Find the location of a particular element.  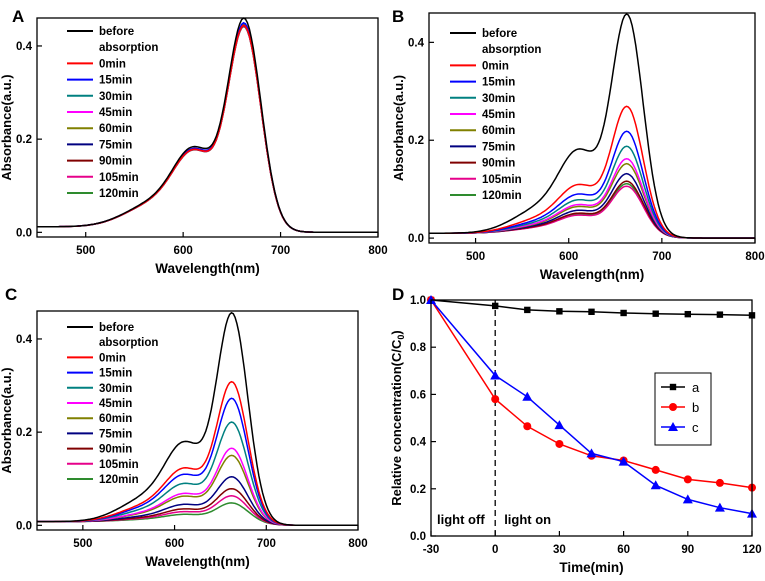

x-tick-label: 0 is located at coordinates (495, 550).